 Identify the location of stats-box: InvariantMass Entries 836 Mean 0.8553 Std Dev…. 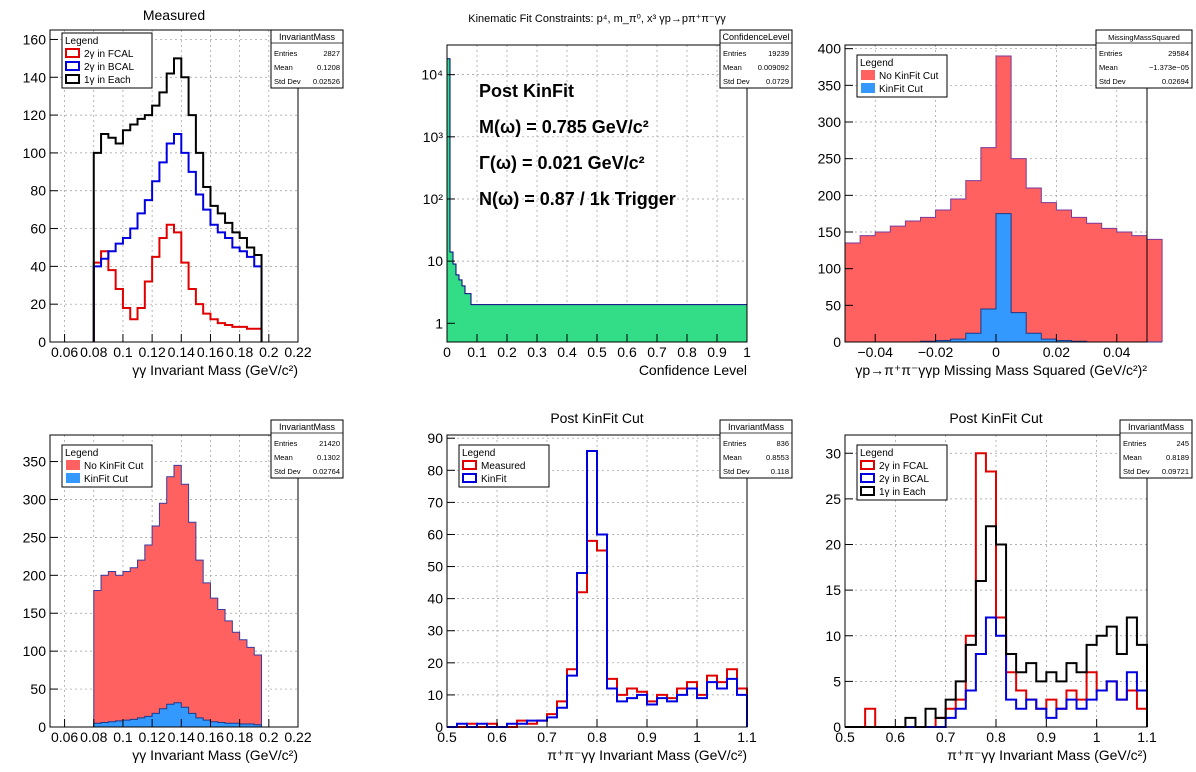
(756, 449).